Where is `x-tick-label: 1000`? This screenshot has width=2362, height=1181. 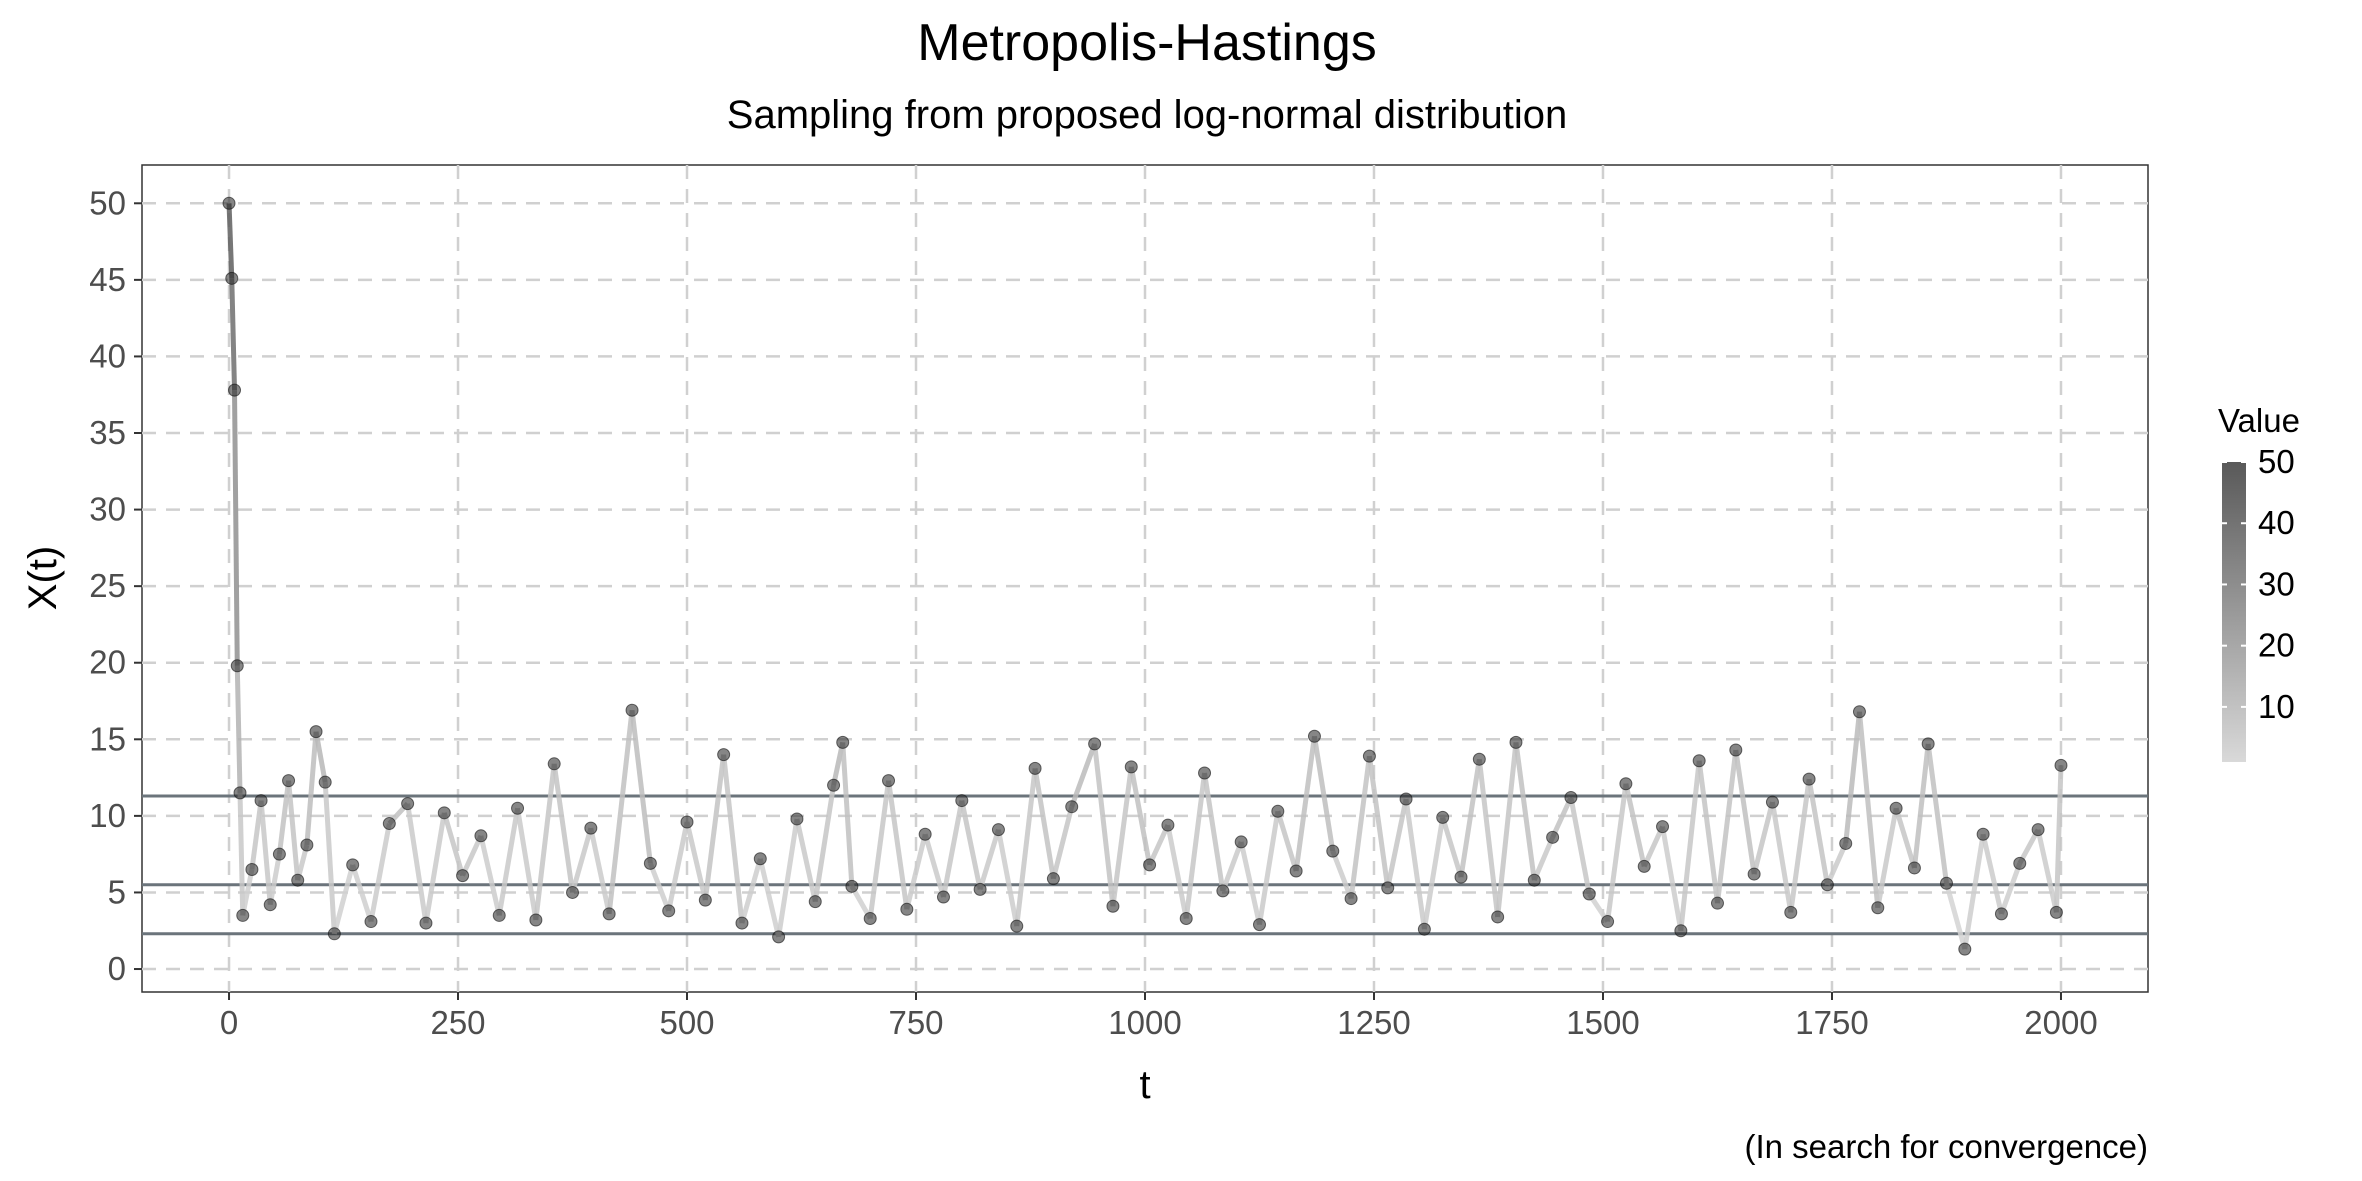 x-tick-label: 1000 is located at coordinates (1144, 1022).